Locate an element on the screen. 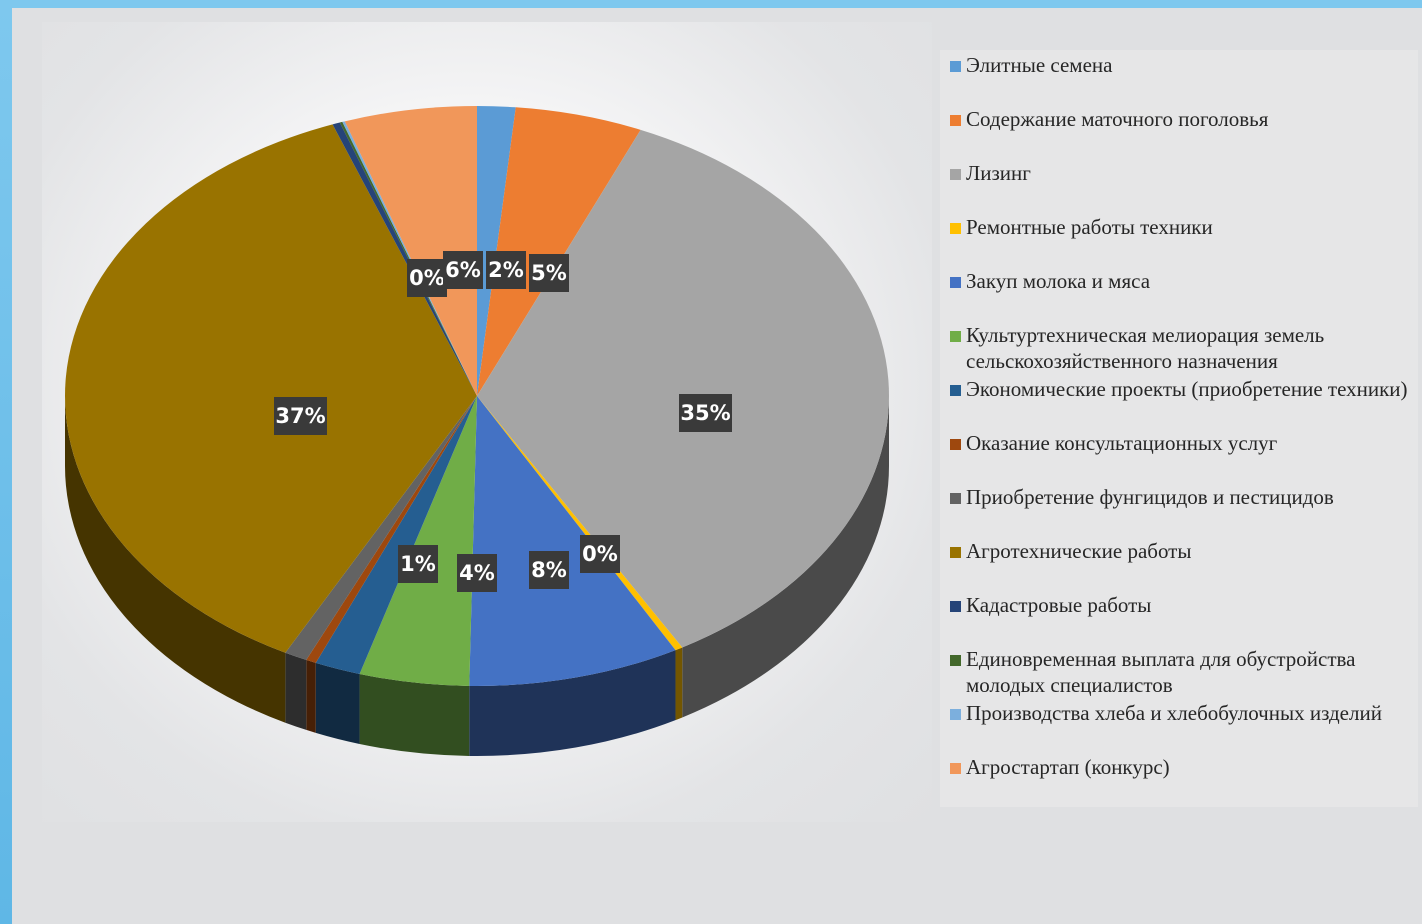 The width and height of the screenshot is (1422, 924). legend-item: Элитные семена is located at coordinates (1180, 65).